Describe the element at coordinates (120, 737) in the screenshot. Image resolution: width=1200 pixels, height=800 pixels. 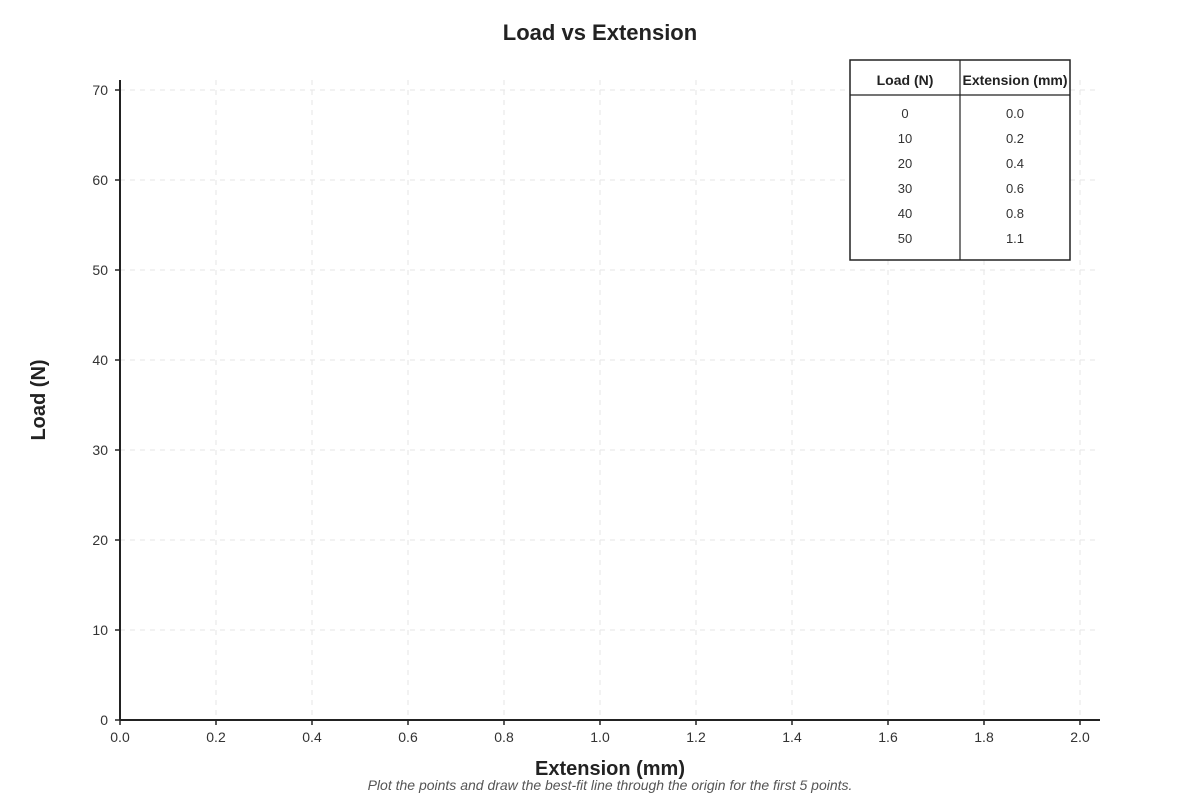
I see `x-tick-label: 0.0` at that location.